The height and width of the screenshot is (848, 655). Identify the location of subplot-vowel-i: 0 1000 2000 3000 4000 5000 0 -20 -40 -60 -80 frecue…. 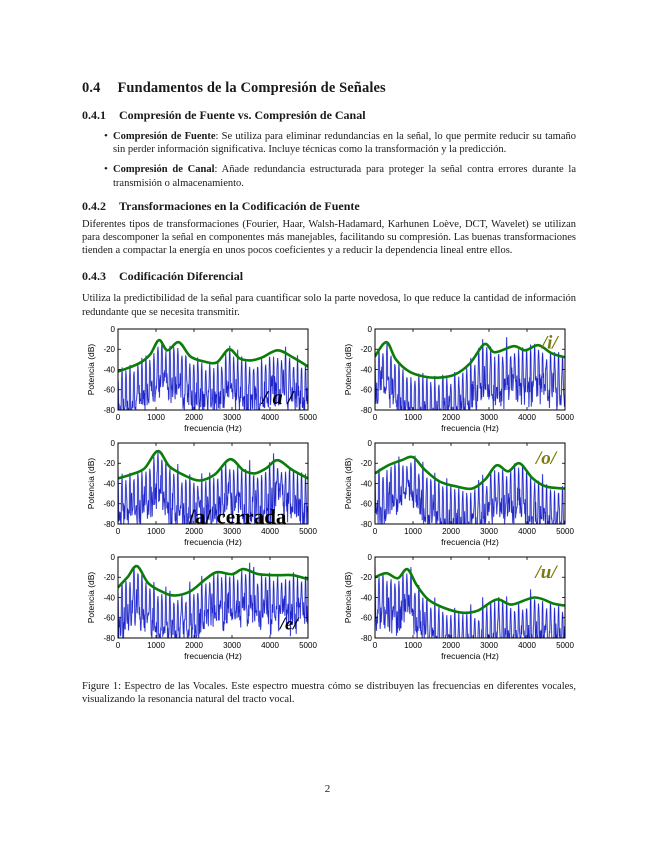
(458, 379).